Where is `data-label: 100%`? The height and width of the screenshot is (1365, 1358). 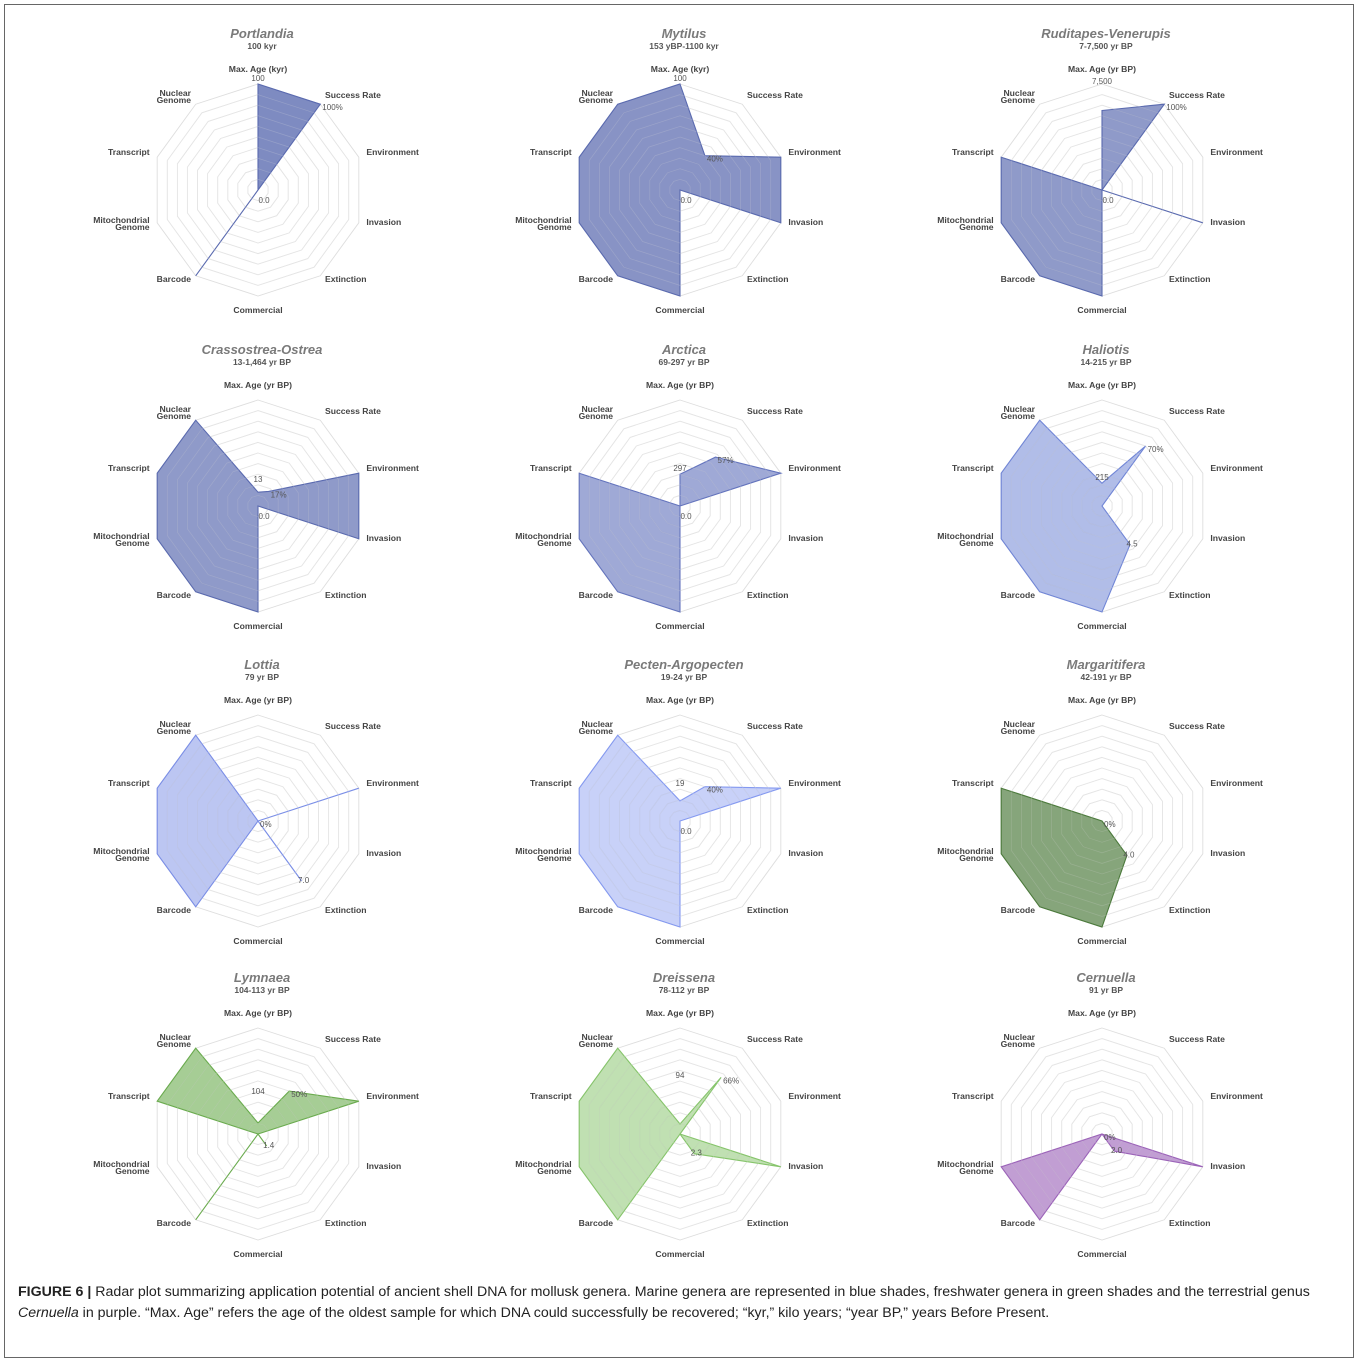 data-label: 100% is located at coordinates (332, 107).